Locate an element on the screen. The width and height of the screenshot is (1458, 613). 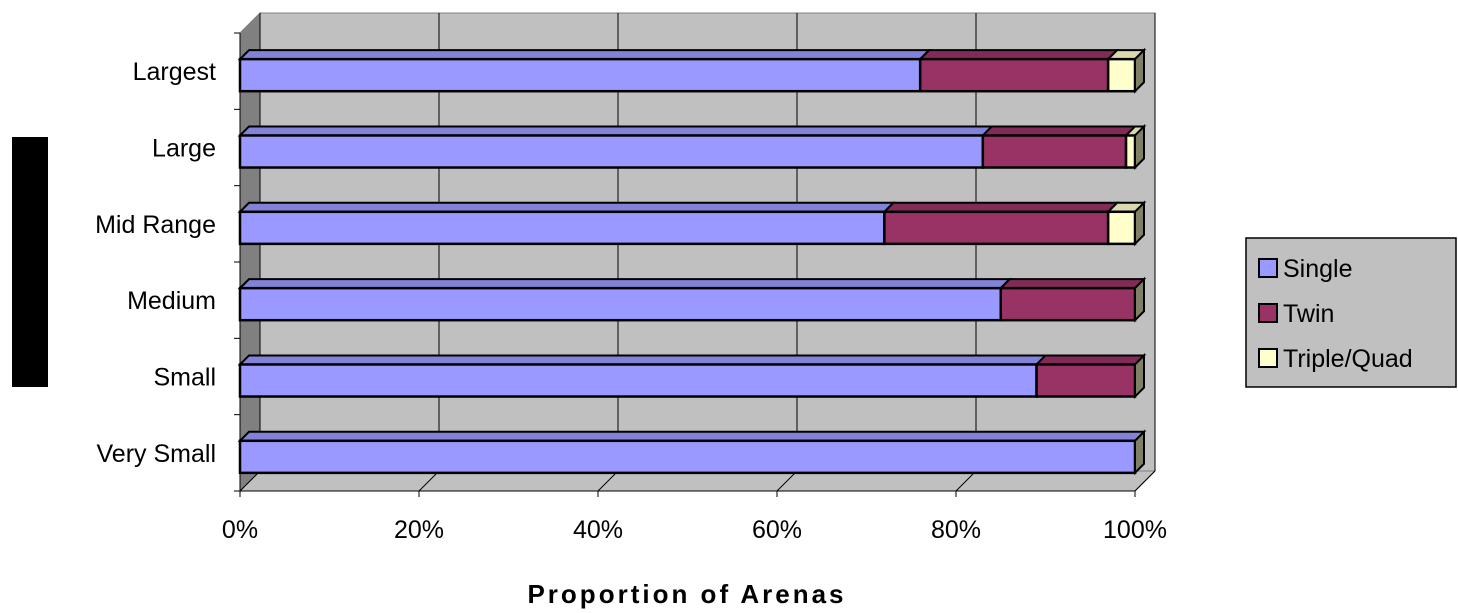
legend-label: Triple/Quad is located at coordinates (1348, 359).